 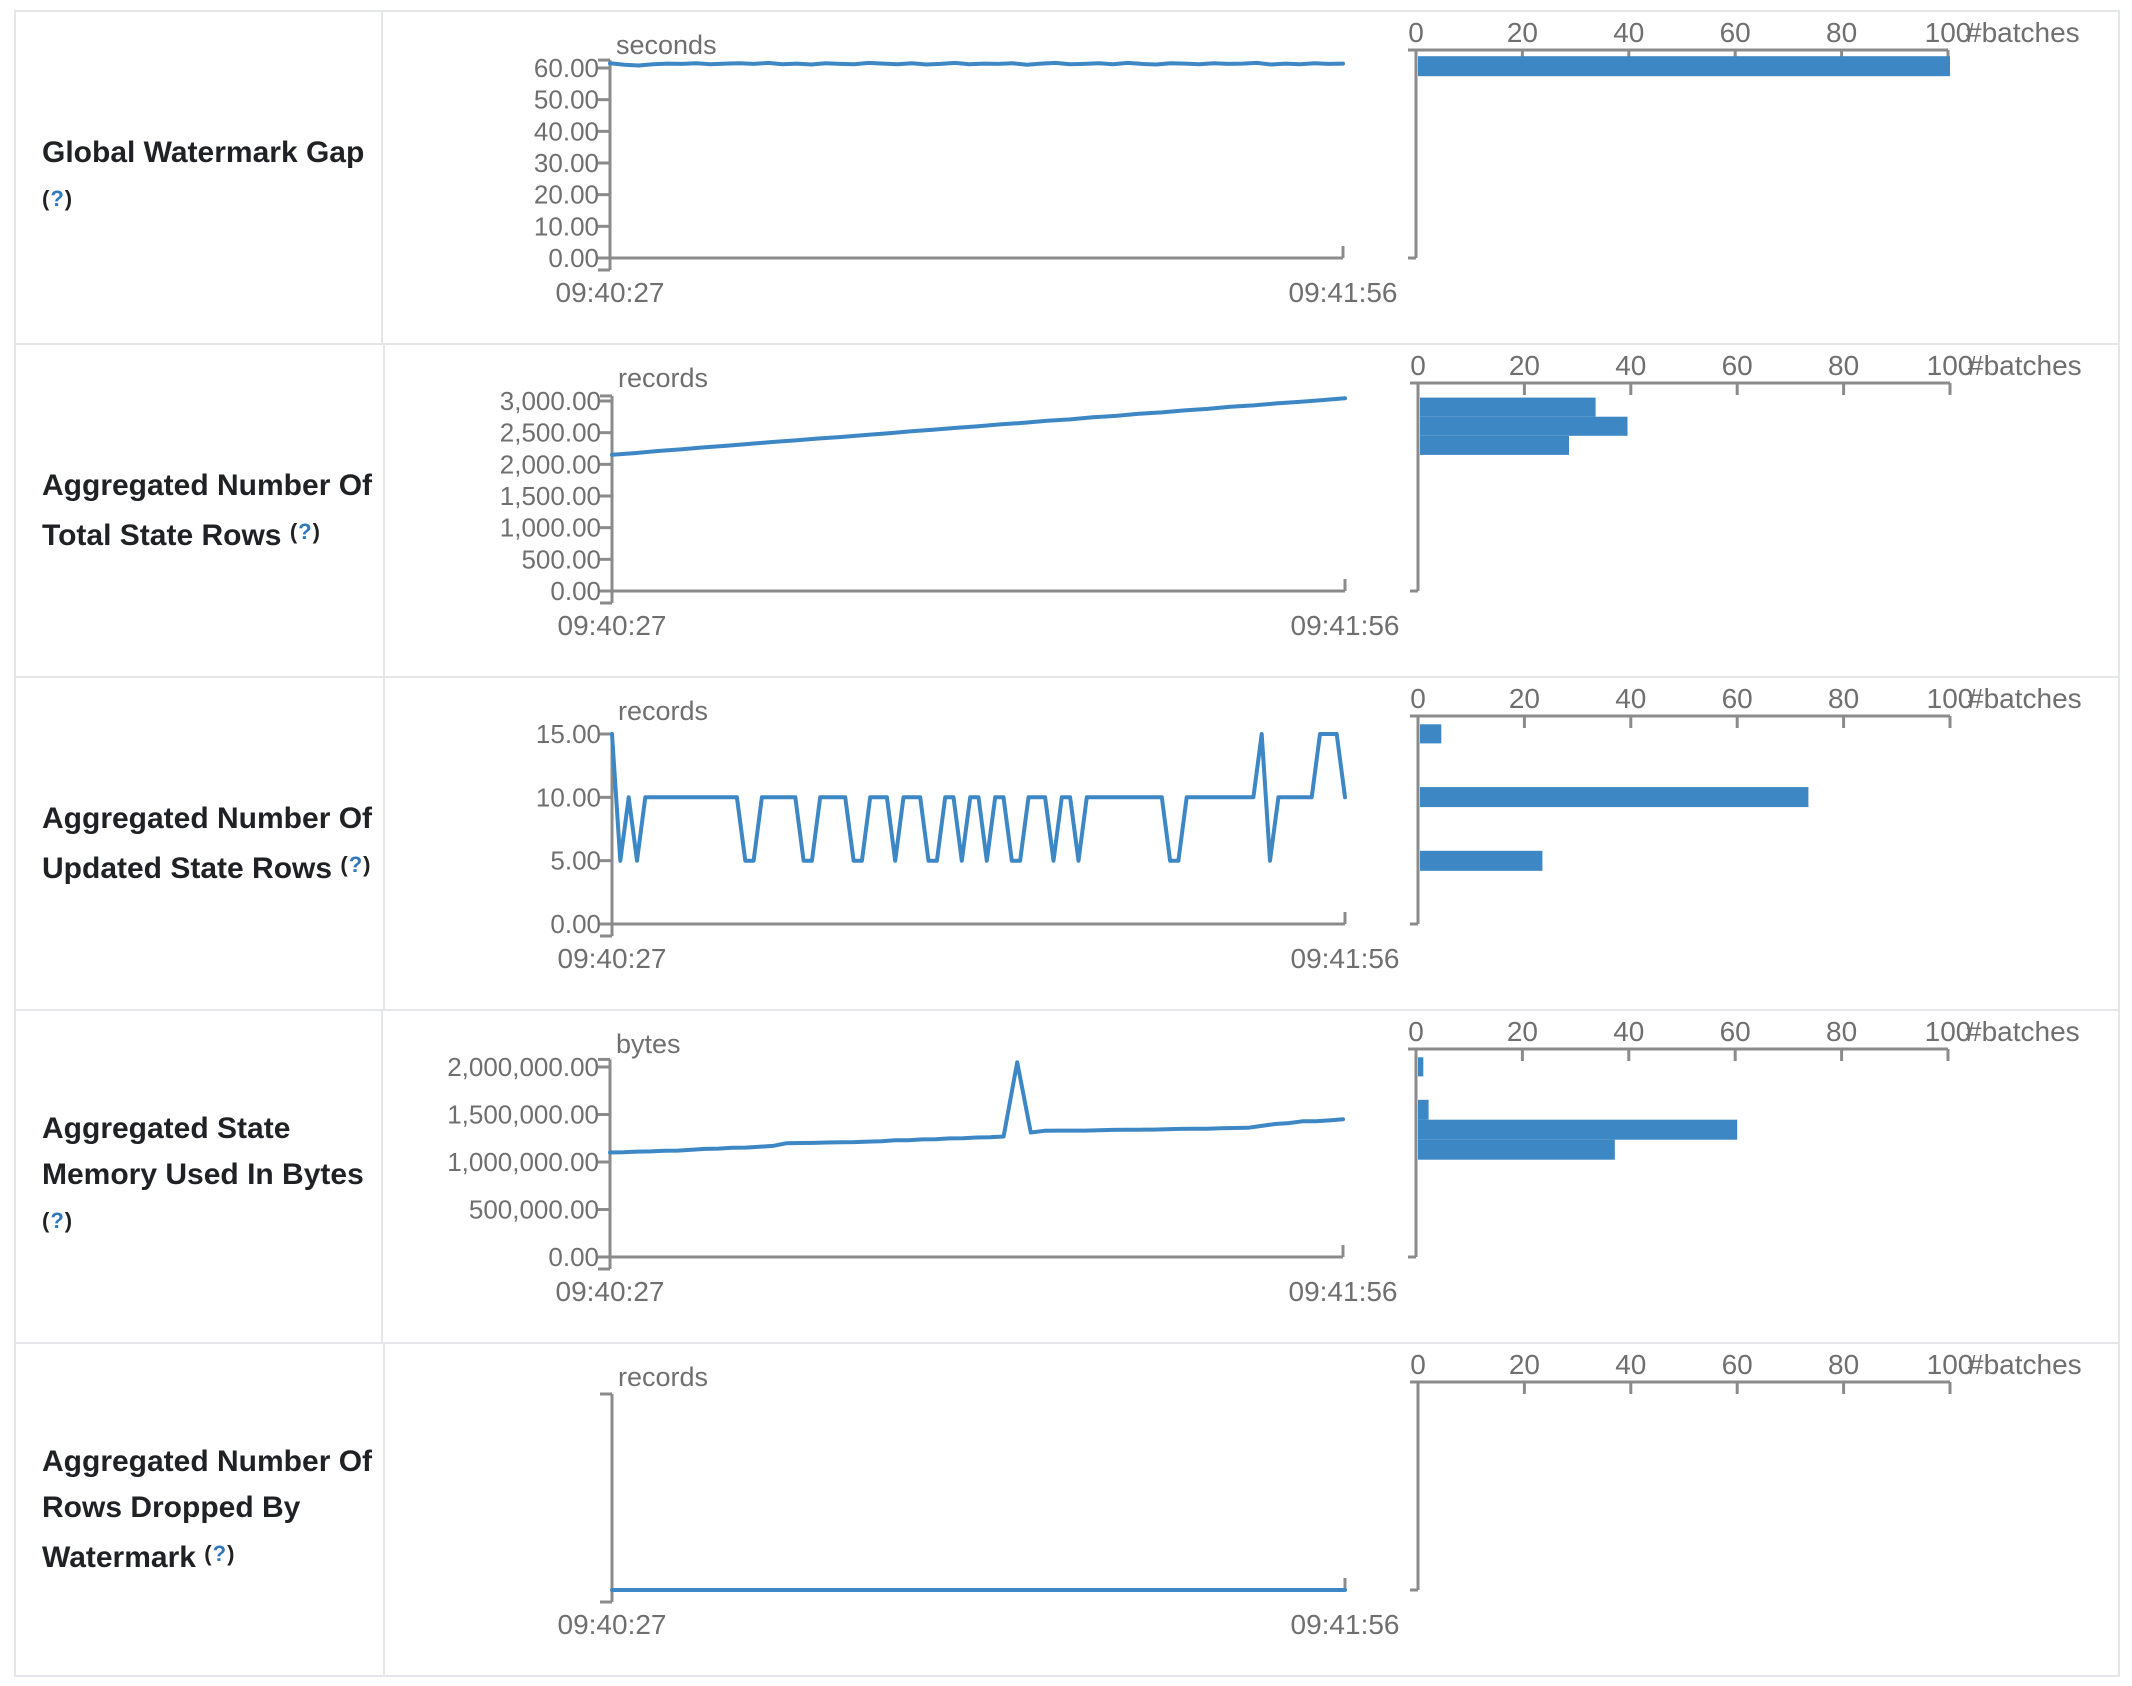 What do you see at coordinates (207, 867) in the screenshot?
I see `metric-label-line: Updated State Rows (?)` at bounding box center [207, 867].